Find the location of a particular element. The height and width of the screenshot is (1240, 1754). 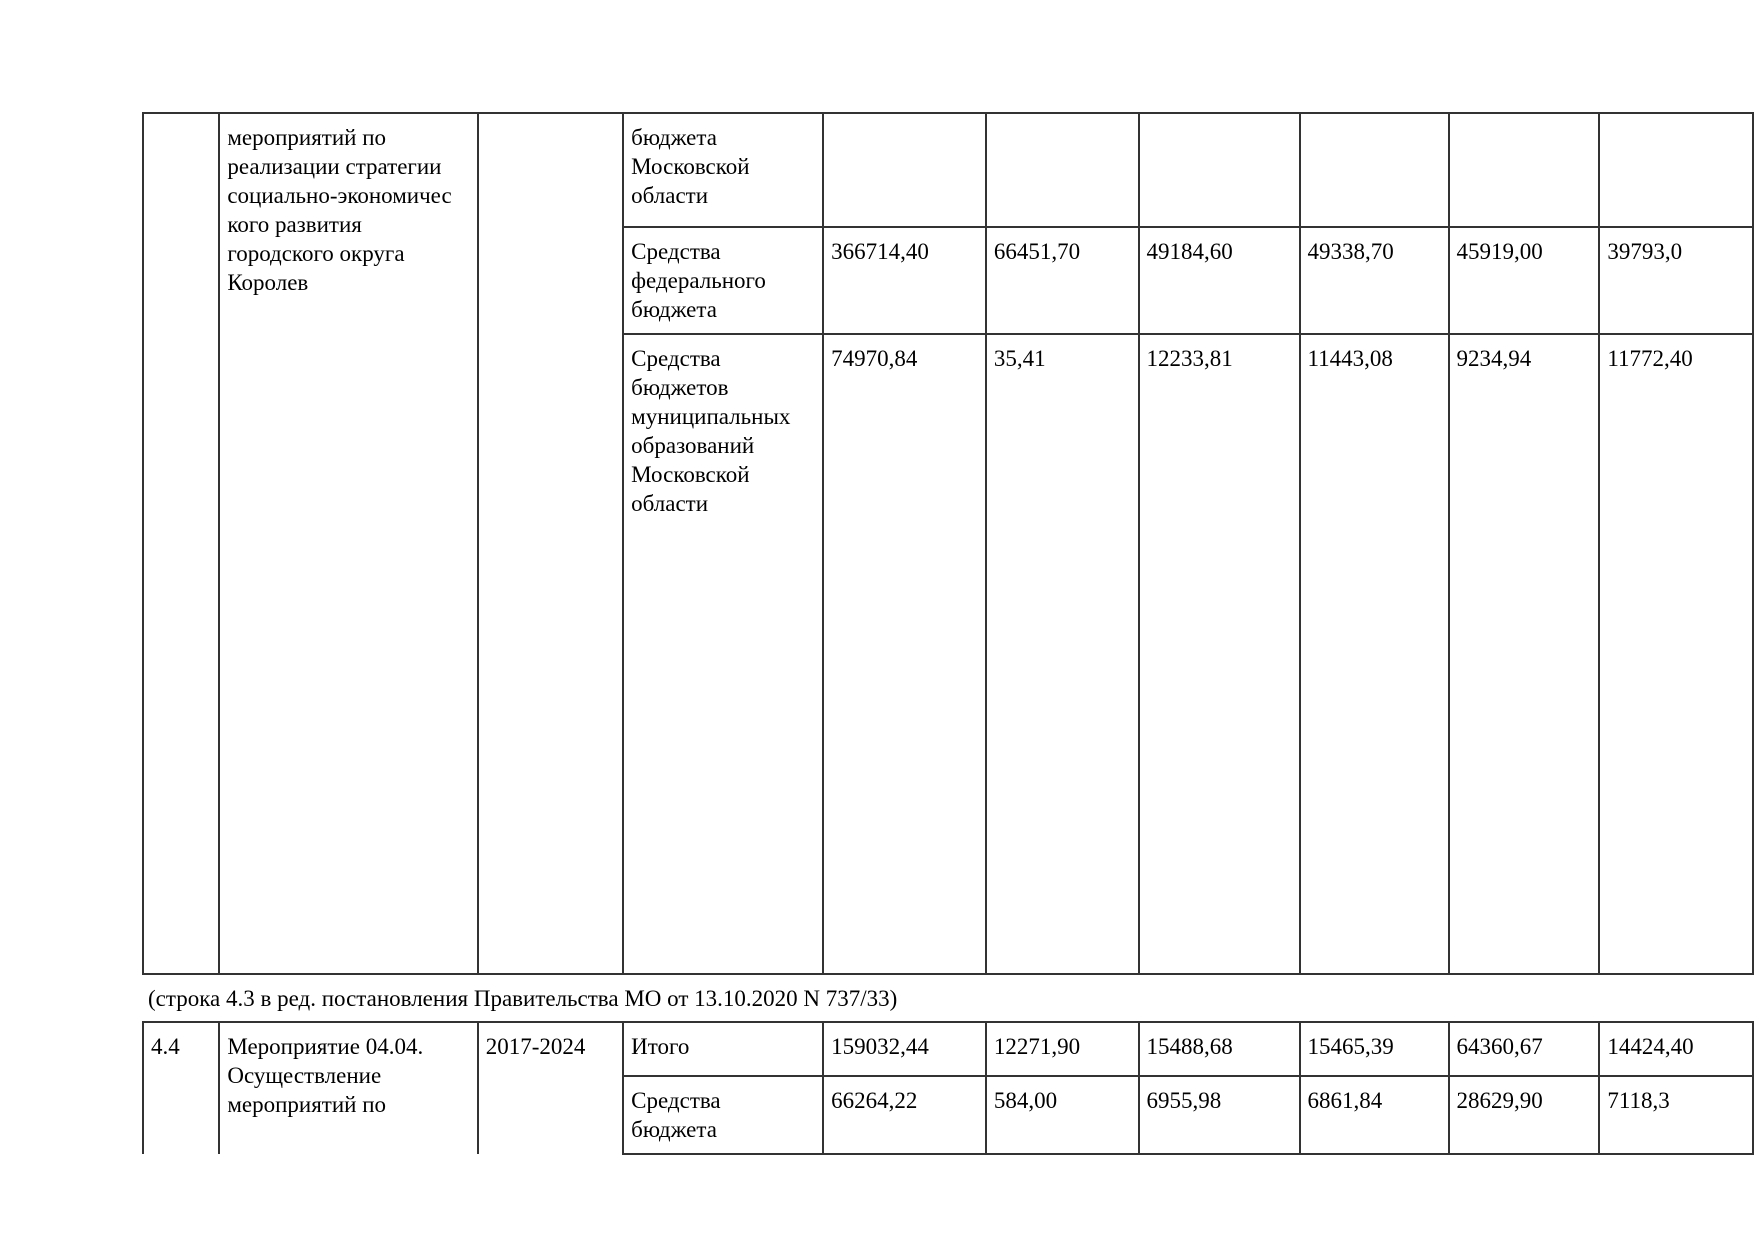

amount-cell: 66264,22 is located at coordinates (904, 1115).